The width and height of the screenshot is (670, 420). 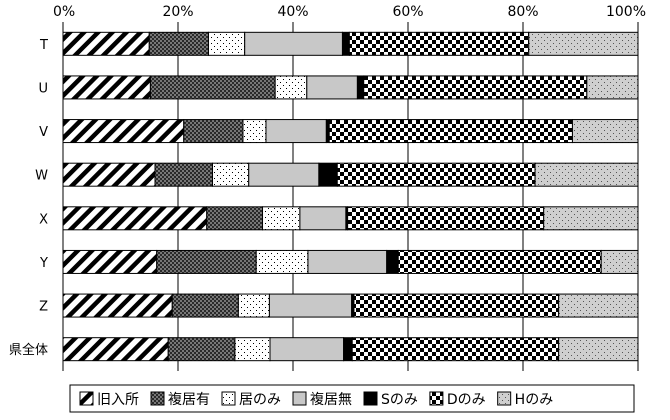 What do you see at coordinates (399, 400) in the screenshot?
I see `legend-label: Sのみ` at bounding box center [399, 400].